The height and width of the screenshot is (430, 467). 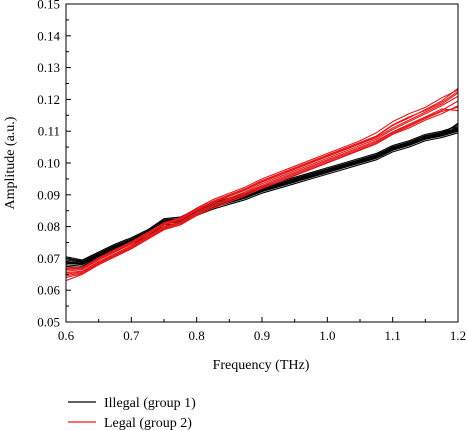 I want to click on x-tick-label: 0.7, so click(x=131, y=335).